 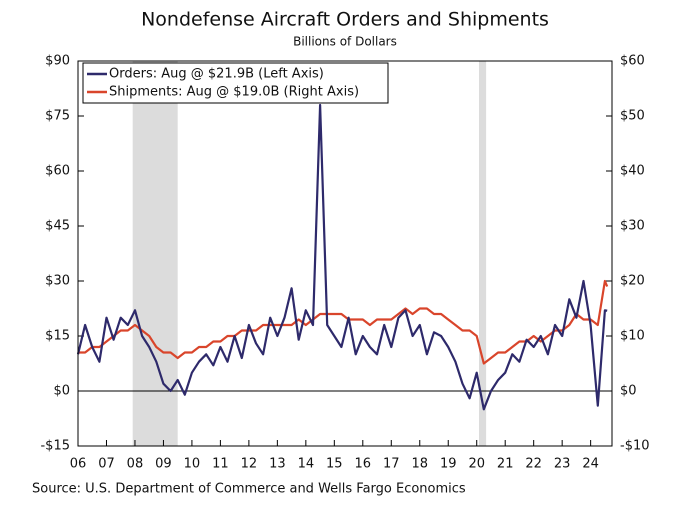 I want to click on x-tick-label: 16, so click(x=363, y=464).